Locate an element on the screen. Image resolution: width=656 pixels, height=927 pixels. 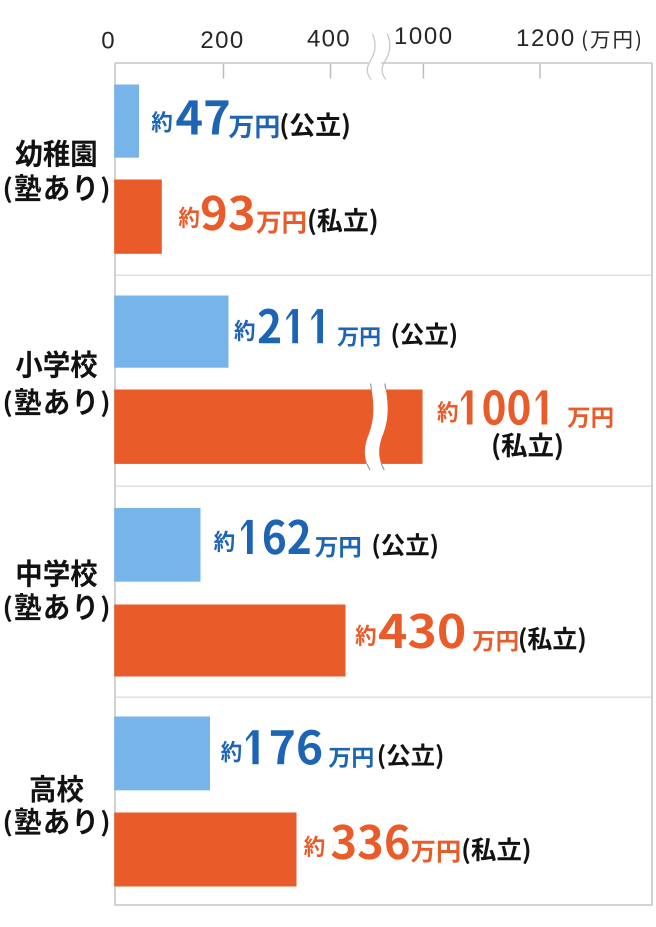
svg-text: 1000 is located at coordinates (423, 36).